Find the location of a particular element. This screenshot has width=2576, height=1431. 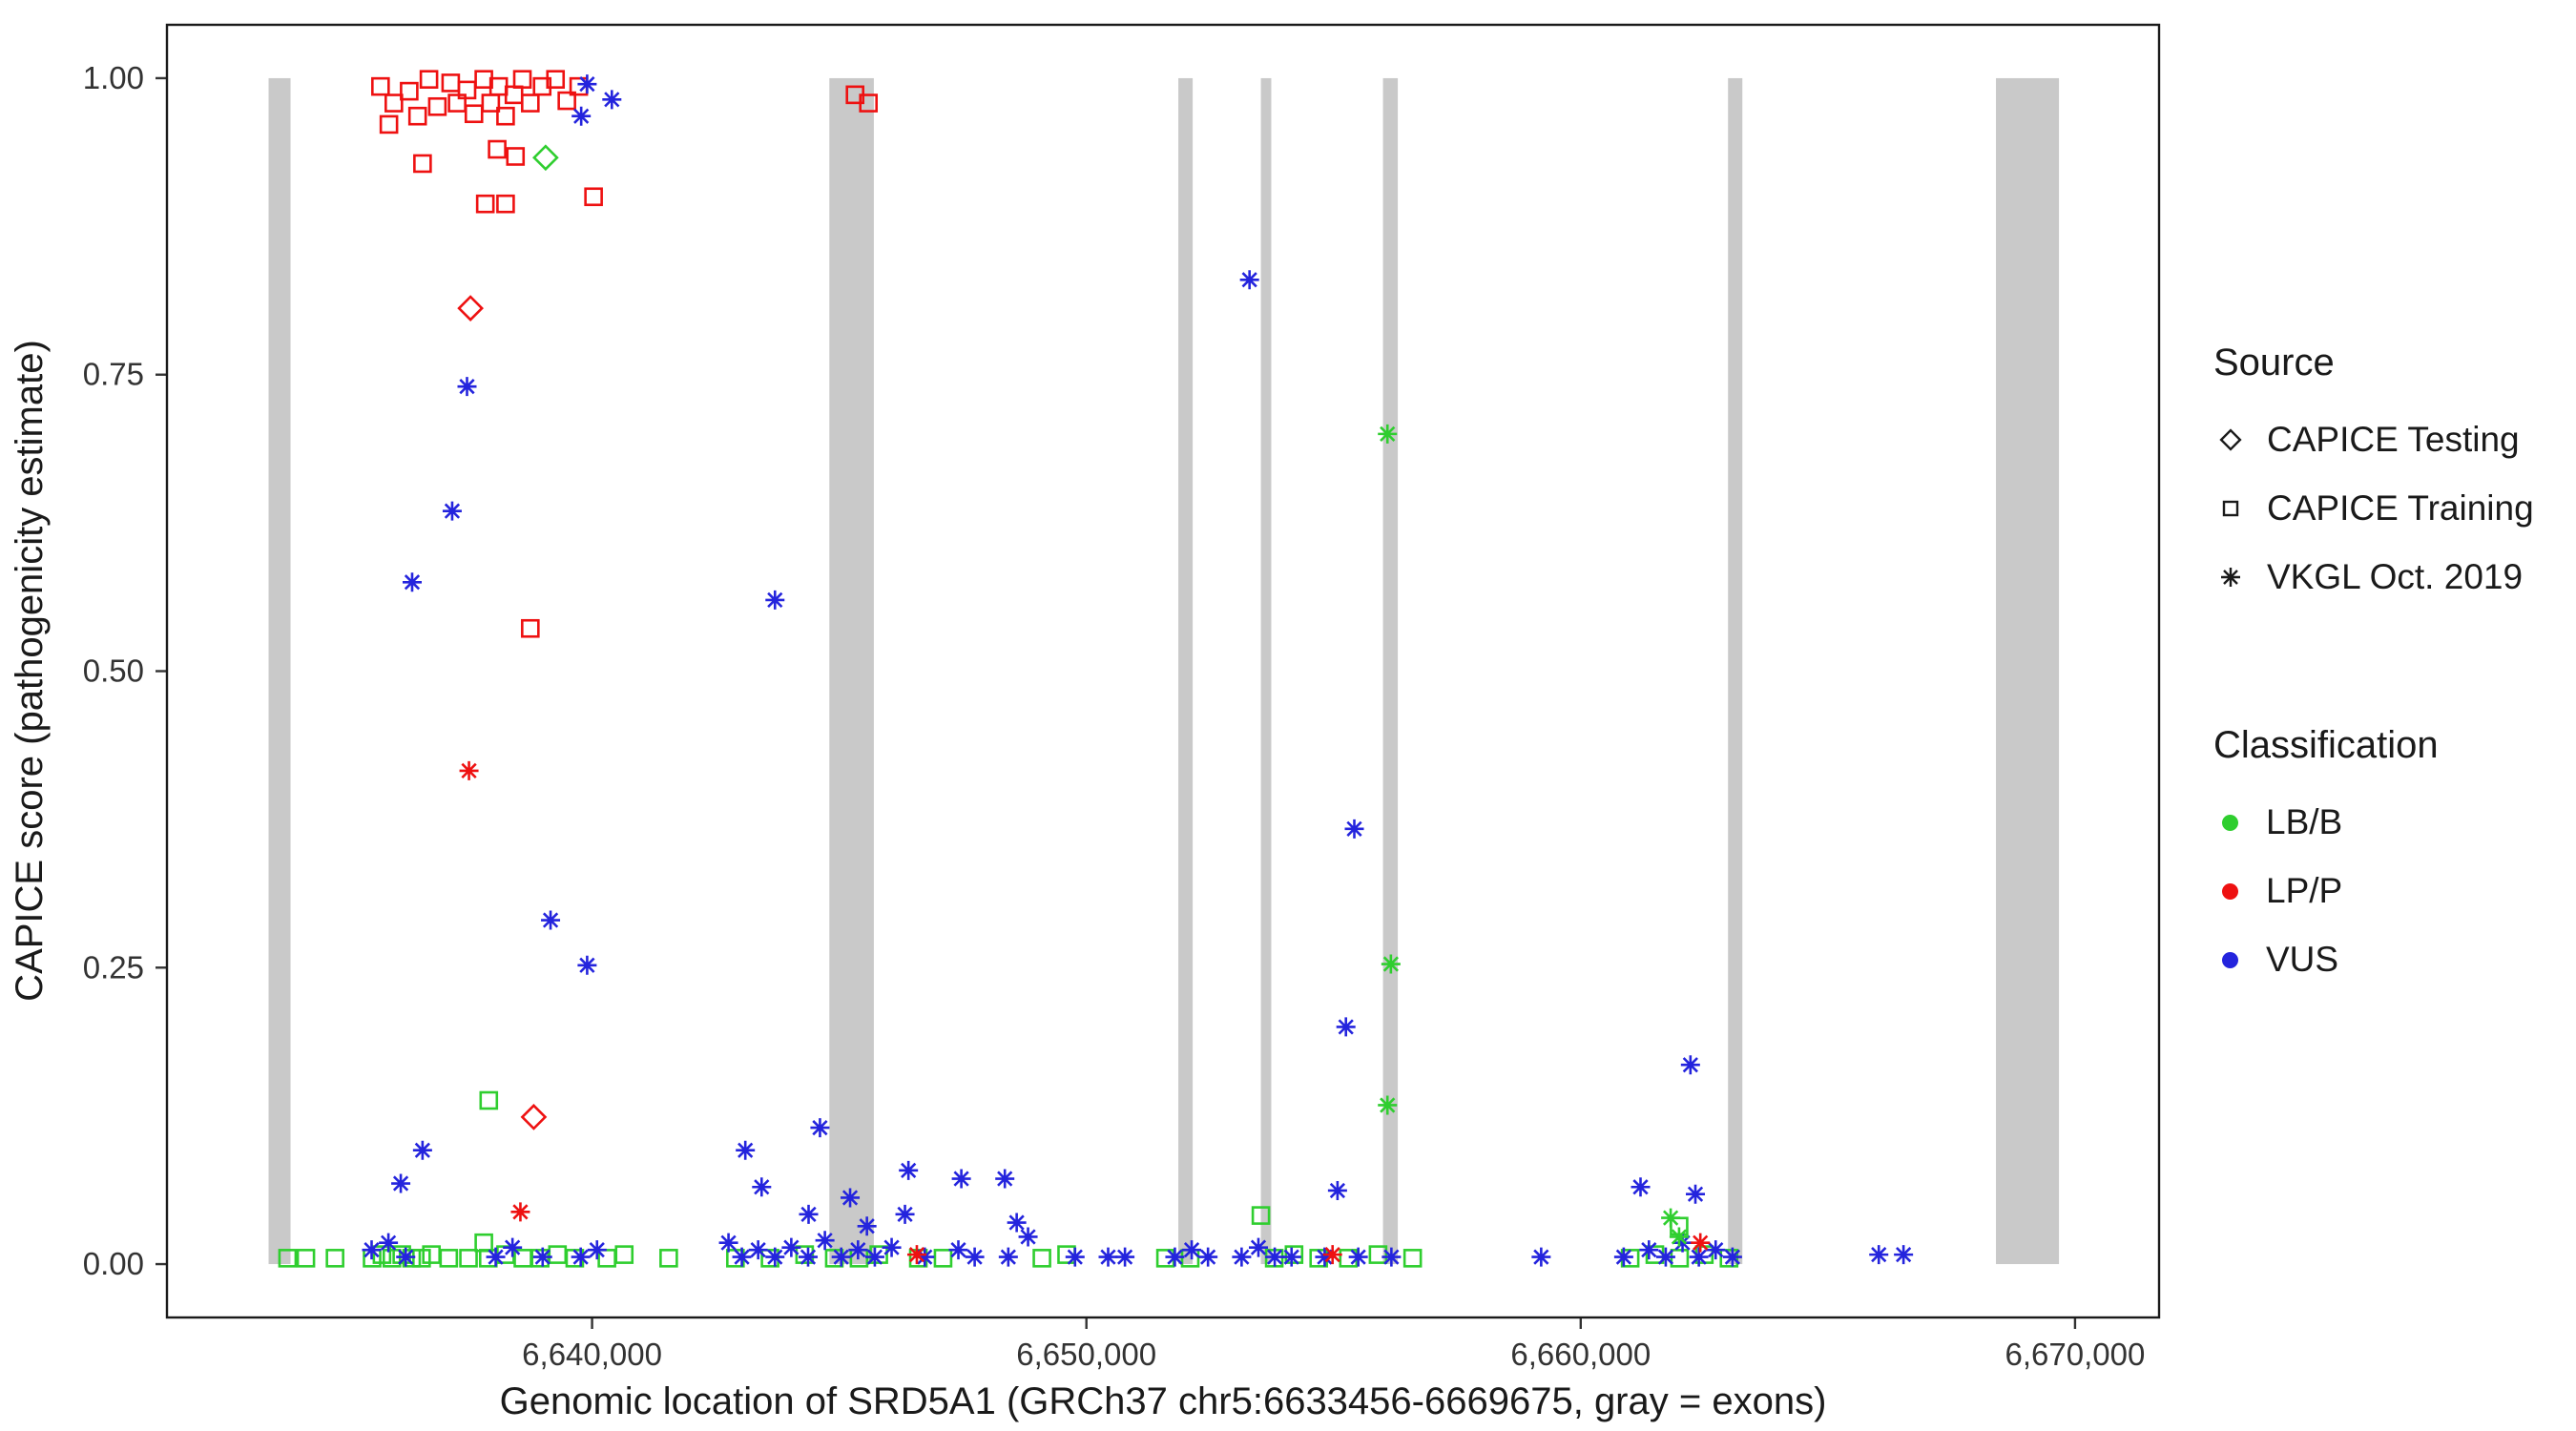

lbb-color-swatch is located at coordinates (2230, 822).